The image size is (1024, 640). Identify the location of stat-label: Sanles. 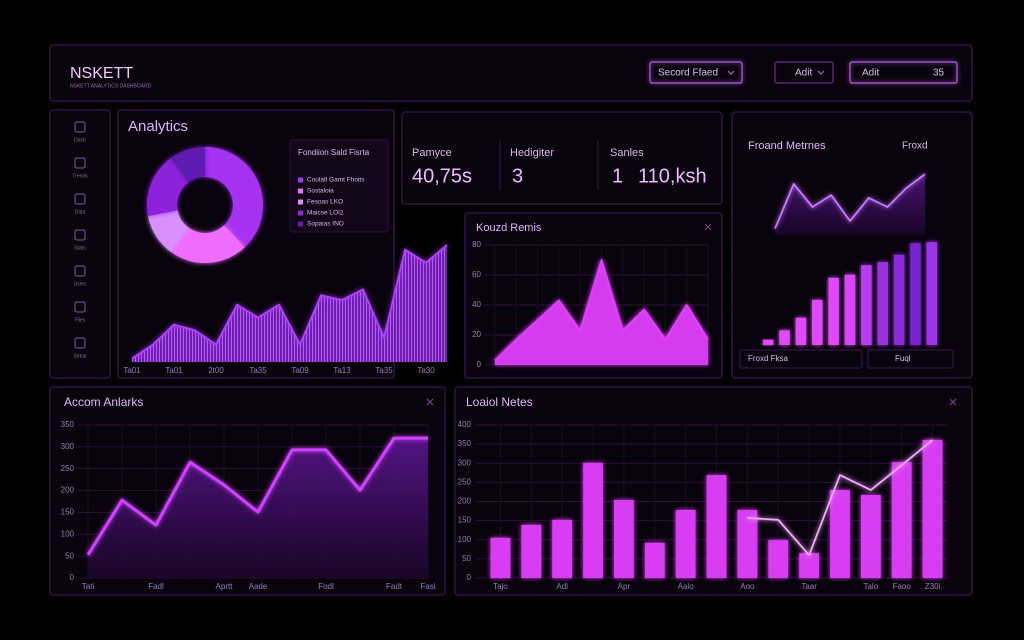
(627, 153).